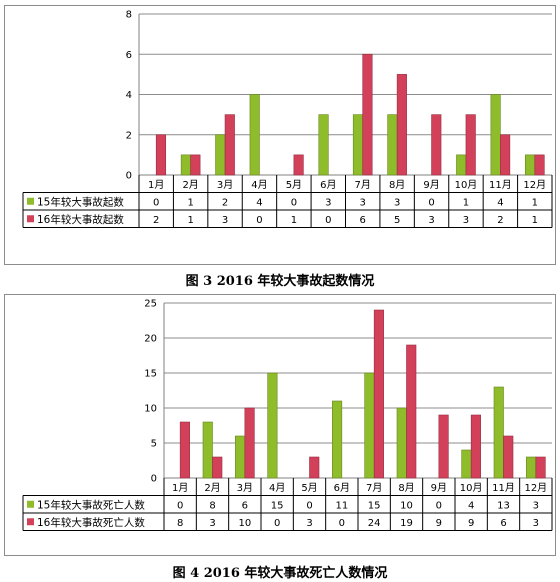 The width and height of the screenshot is (560, 582). Describe the element at coordinates (277, 488) in the screenshot. I see `x-tick-label: 4月` at that location.